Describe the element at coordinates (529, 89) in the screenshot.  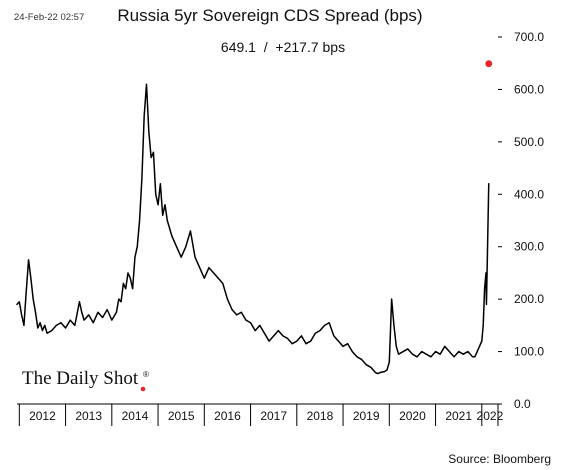
I see `y-tick-label: 600.0` at that location.